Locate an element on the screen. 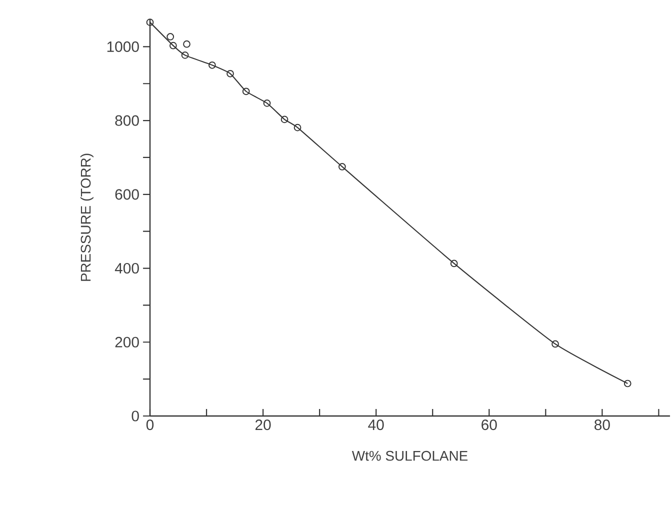  x-tick-label: 40 is located at coordinates (376, 425).